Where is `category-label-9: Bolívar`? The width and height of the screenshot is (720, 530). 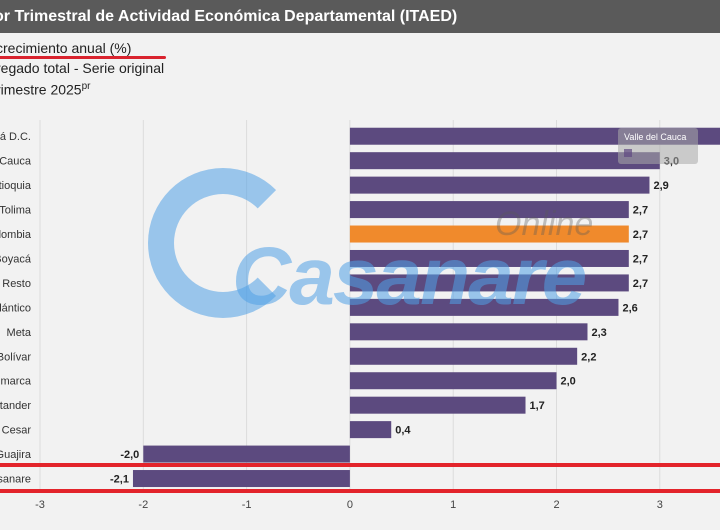 category-label-9: Bolívar is located at coordinates (15, 357).